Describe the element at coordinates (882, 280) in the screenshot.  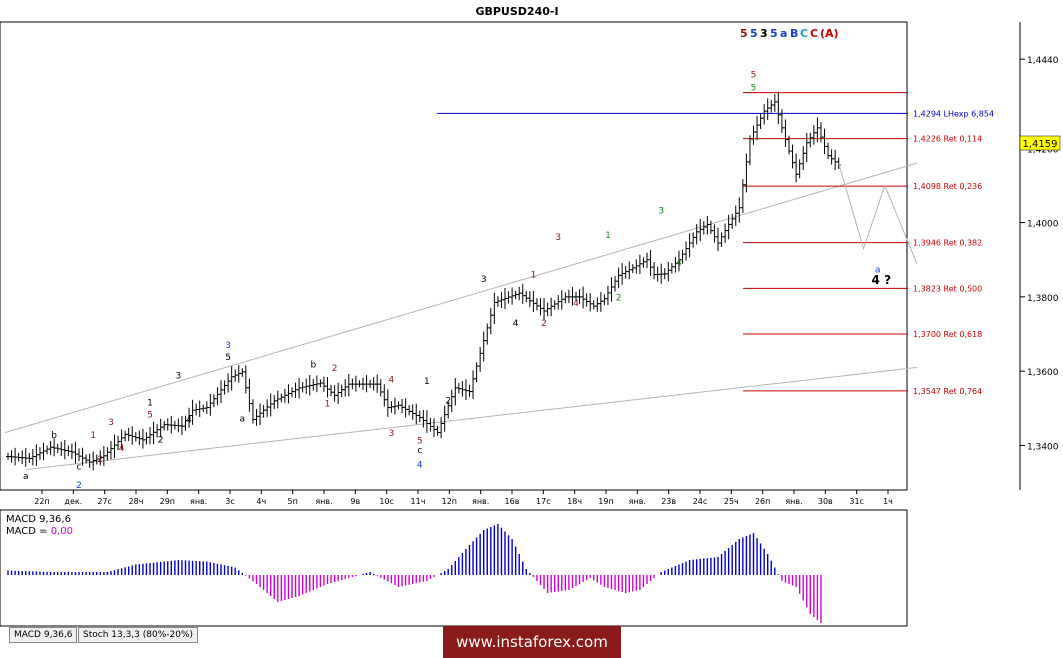
I see `wave-label: 4 ?` at that location.